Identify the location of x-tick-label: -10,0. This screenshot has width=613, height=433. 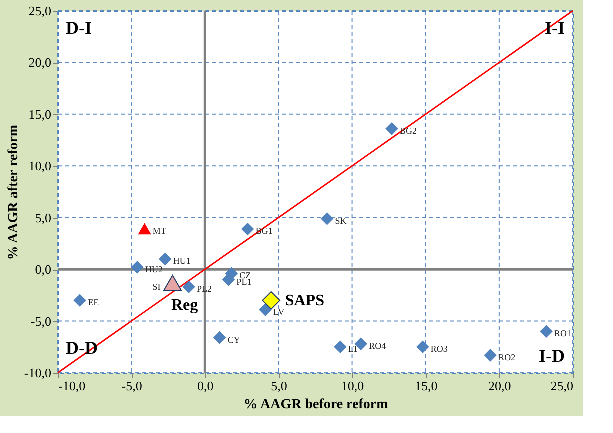
(72, 386).